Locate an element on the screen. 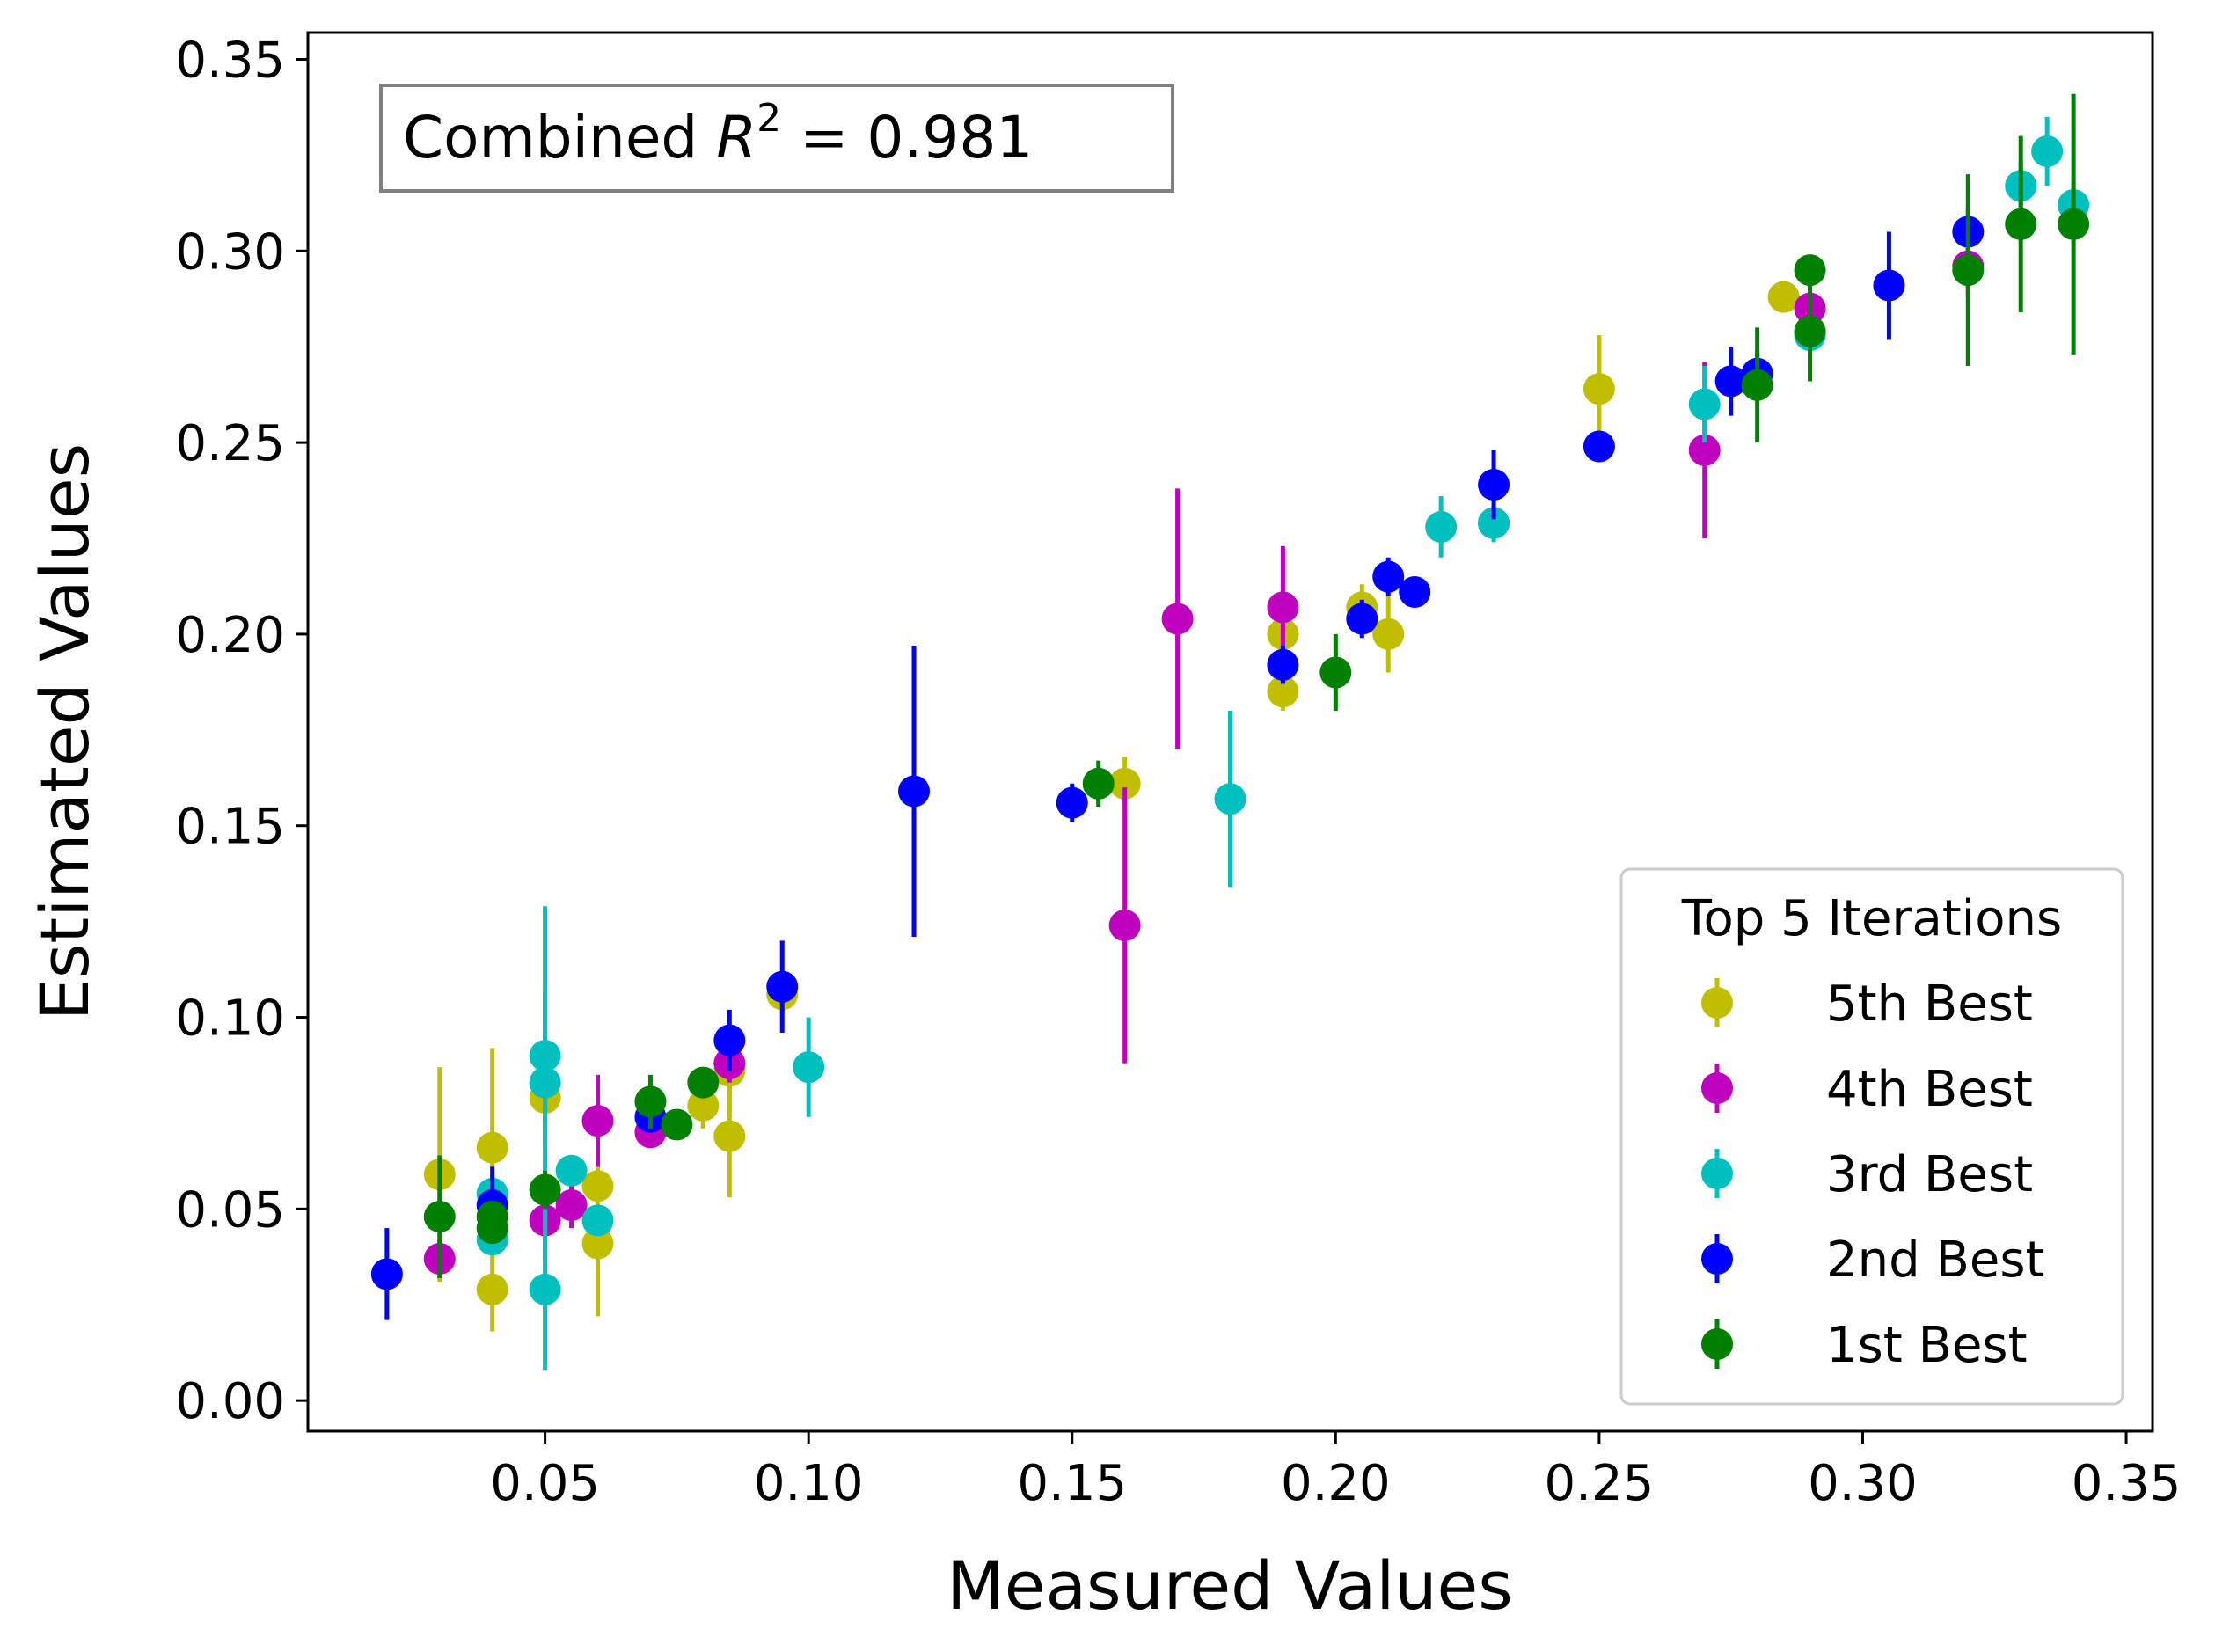  y-tick-label: 0.30 is located at coordinates (230, 252).